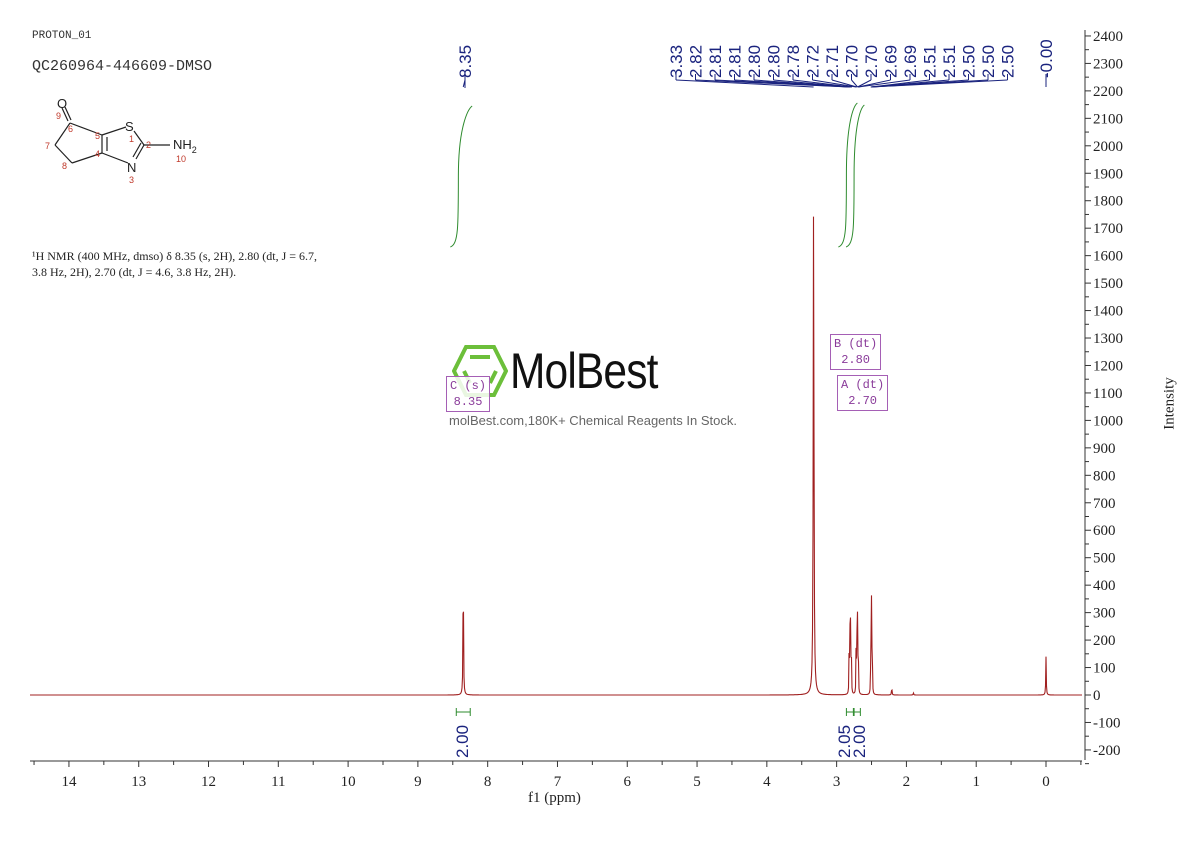  Describe the element at coordinates (1097, 696) in the screenshot. I see `y-tick-label: 0` at that location.